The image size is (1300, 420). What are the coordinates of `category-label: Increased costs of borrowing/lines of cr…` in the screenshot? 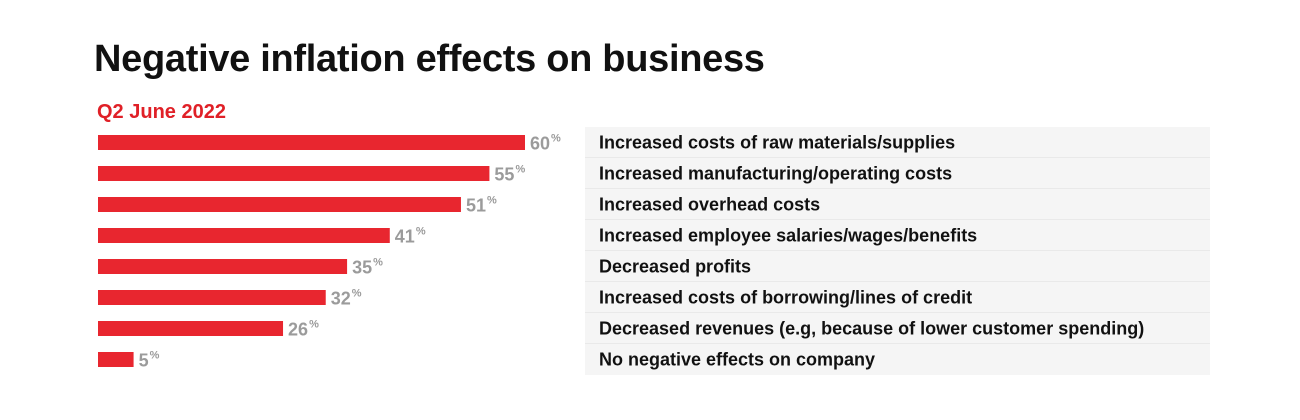 It's located at (785, 298).